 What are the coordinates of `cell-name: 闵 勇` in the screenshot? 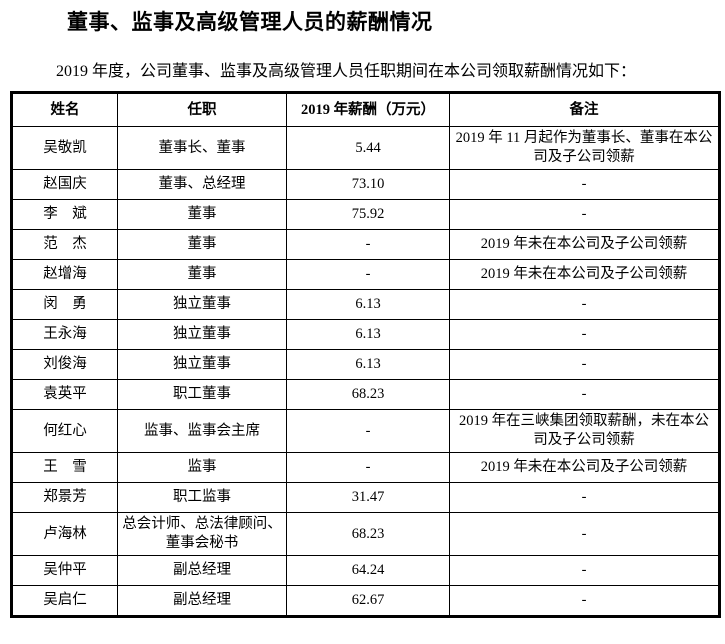 It's located at (64, 304).